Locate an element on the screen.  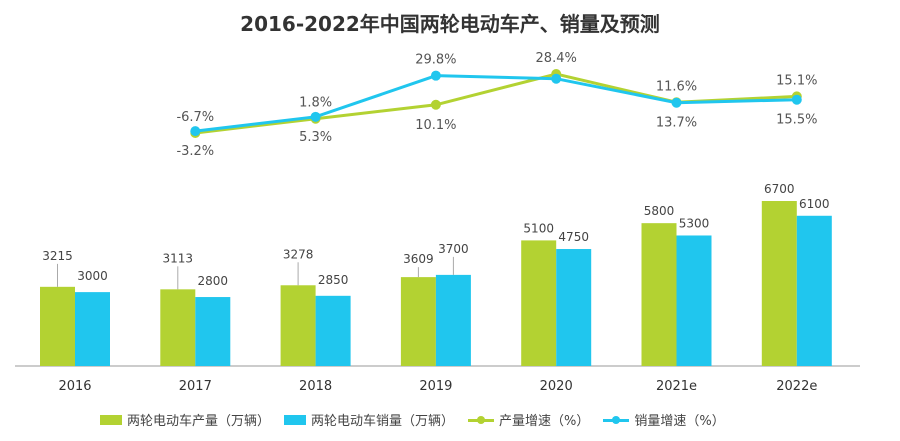
data-label-production: 5800 is located at coordinates (659, 211).